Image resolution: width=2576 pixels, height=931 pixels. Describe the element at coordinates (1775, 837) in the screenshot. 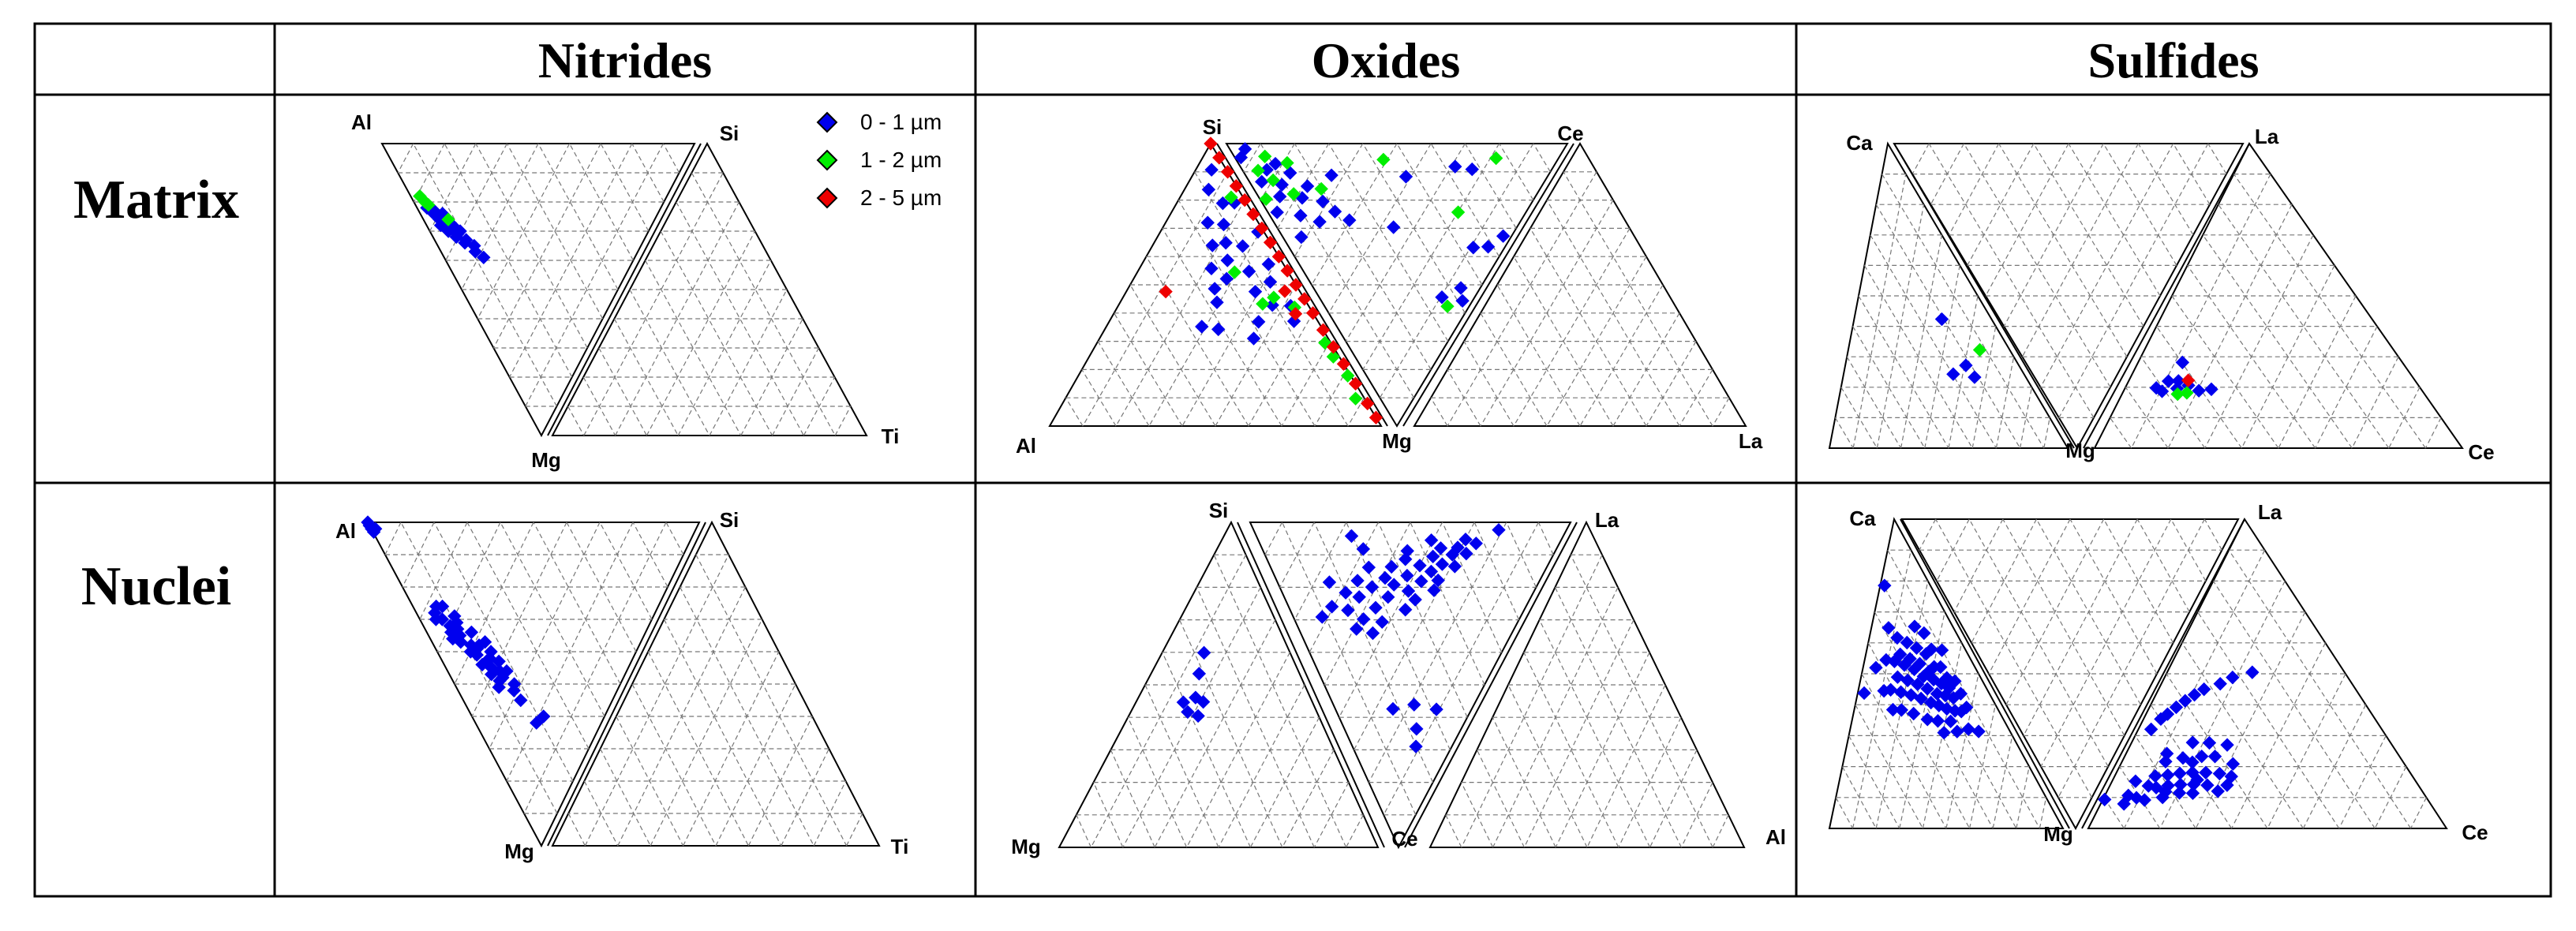

I see `nuclei-oxides-vertex-Al: Al` at that location.